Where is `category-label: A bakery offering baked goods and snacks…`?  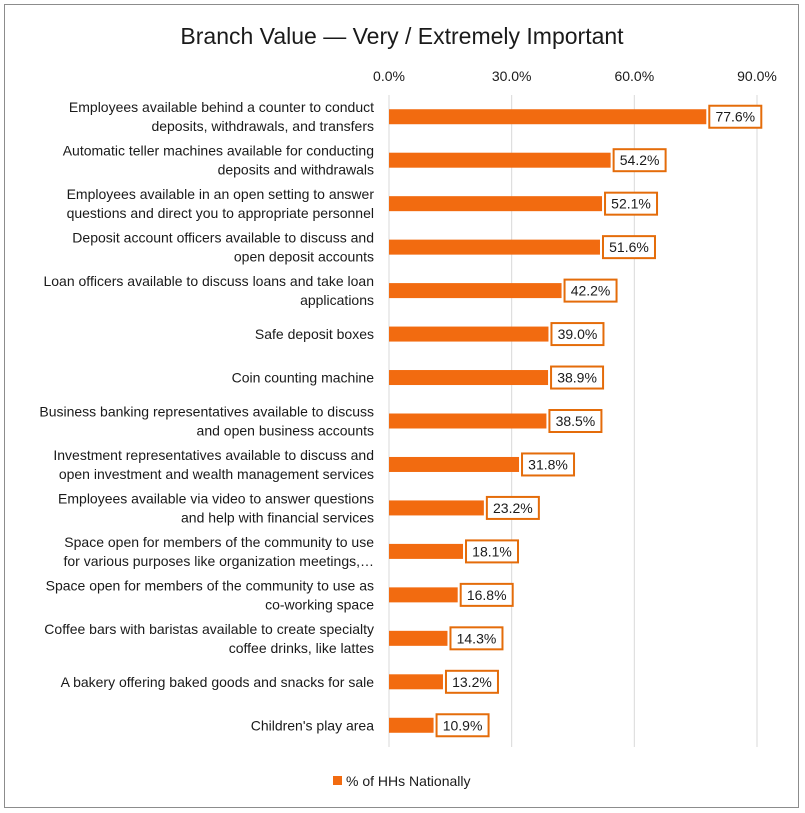
category-label: A bakery offering baked goods and snacks… is located at coordinates (218, 682).